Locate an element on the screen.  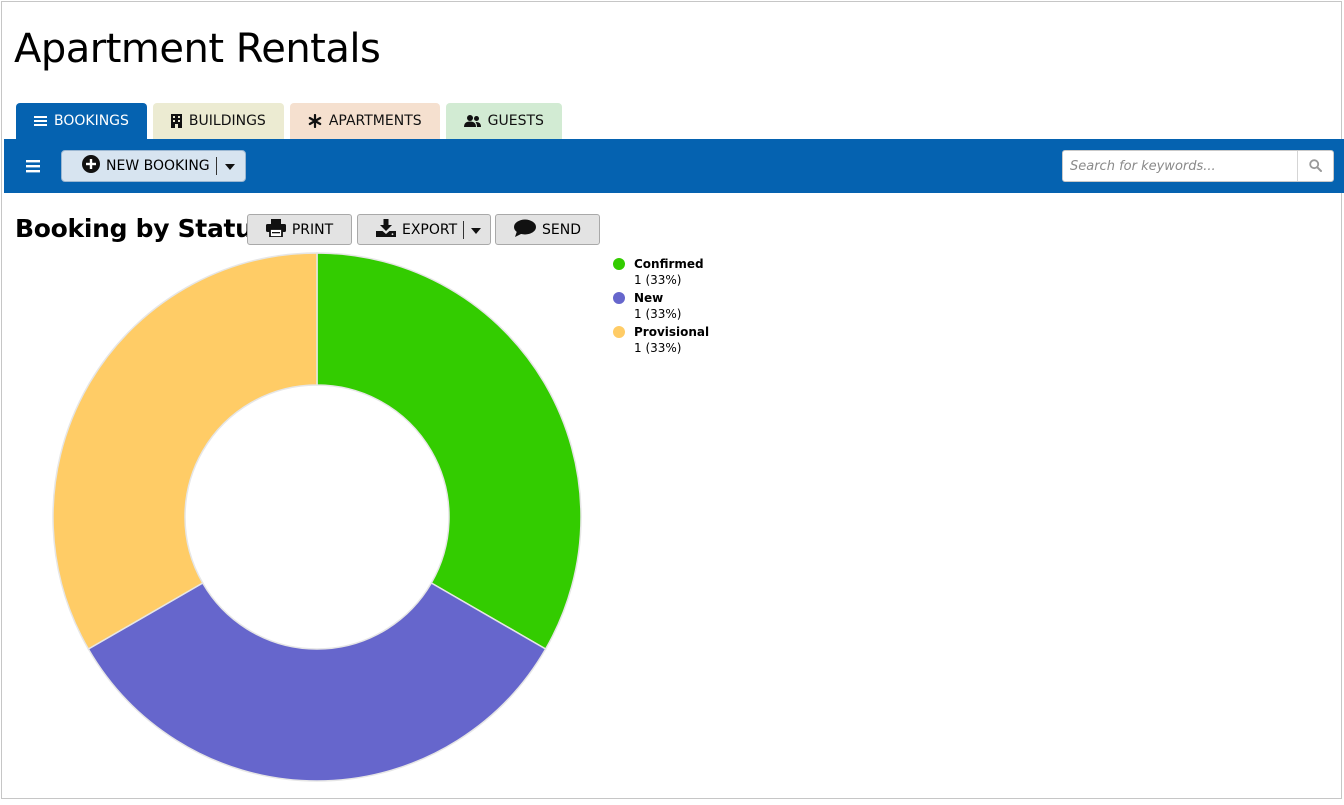
new-booking-dropdown-button is located at coordinates (230, 166).